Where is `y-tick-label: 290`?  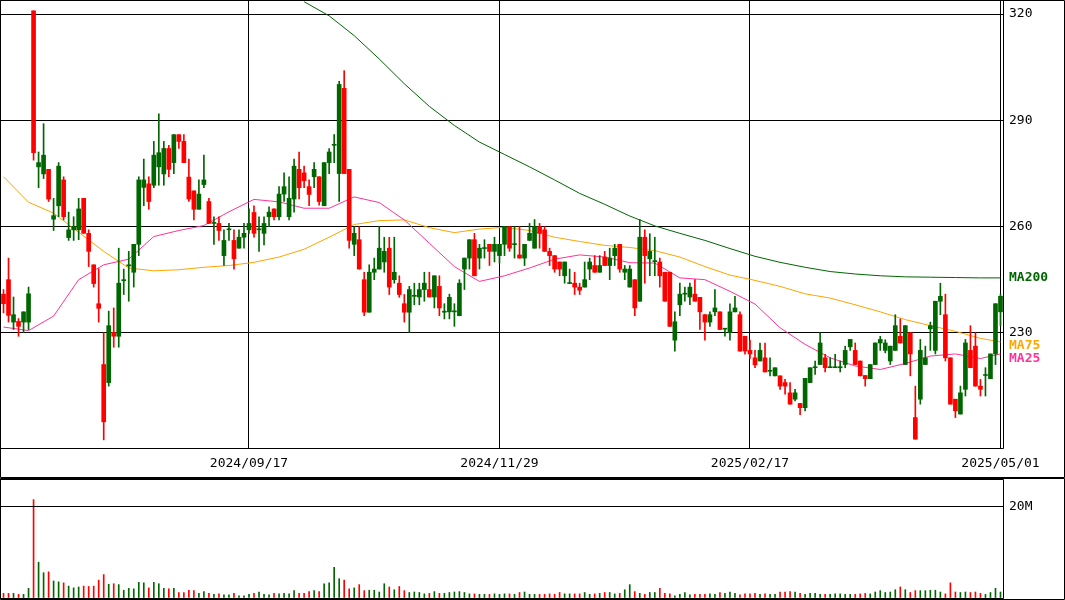 y-tick-label: 290 is located at coordinates (1021, 119).